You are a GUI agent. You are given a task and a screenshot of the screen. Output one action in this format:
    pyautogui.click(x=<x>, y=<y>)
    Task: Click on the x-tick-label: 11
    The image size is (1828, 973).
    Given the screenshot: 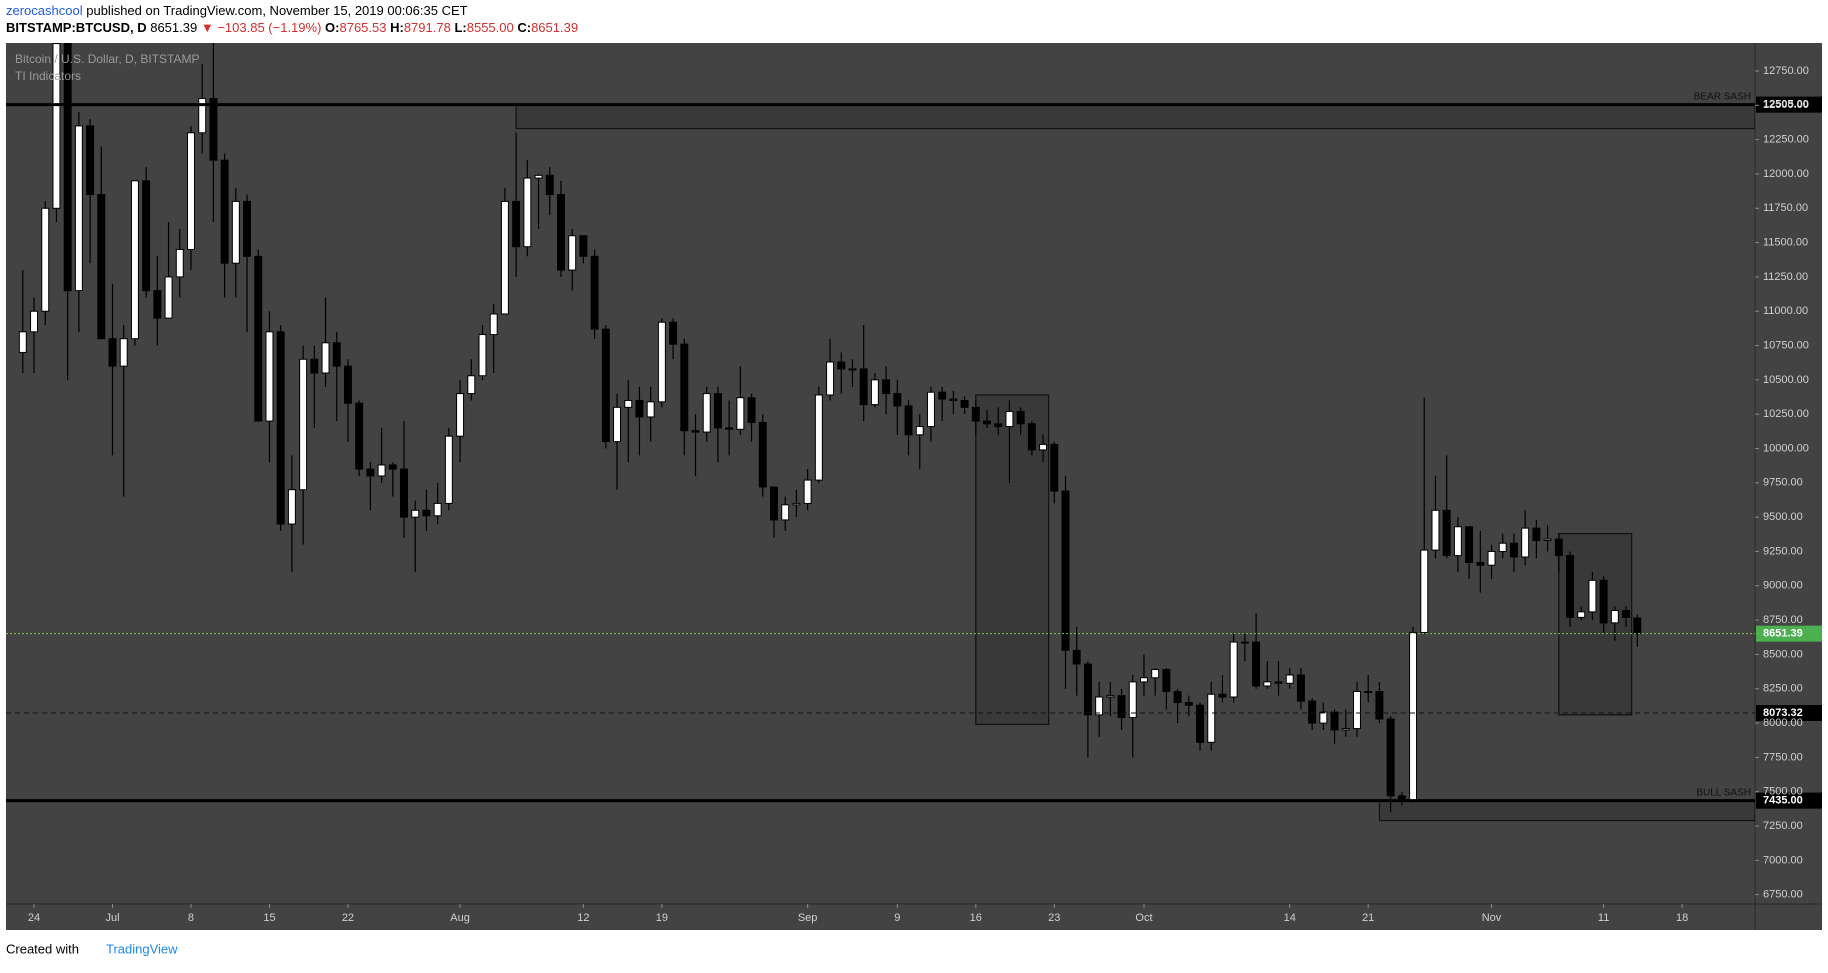 What is the action you would take?
    pyautogui.click(x=1603, y=918)
    